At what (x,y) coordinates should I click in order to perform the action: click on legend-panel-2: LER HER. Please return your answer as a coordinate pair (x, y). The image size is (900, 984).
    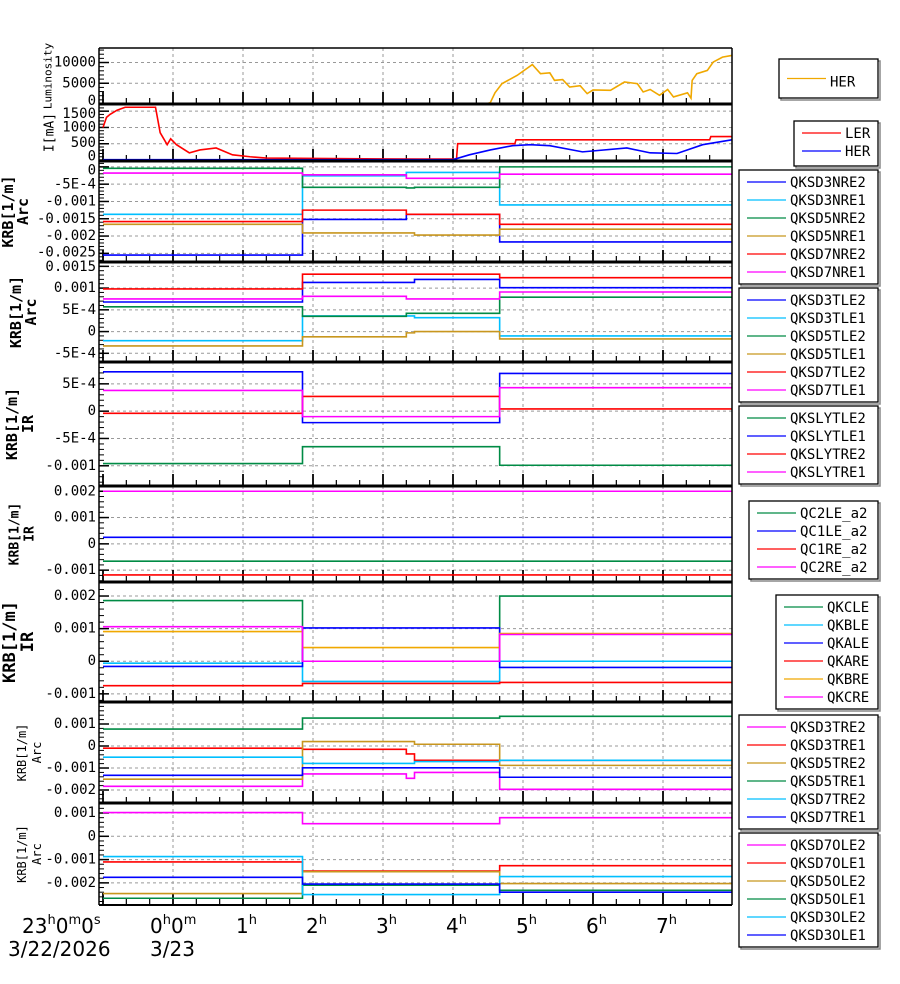
    Looking at the image, I should click on (837, 144).